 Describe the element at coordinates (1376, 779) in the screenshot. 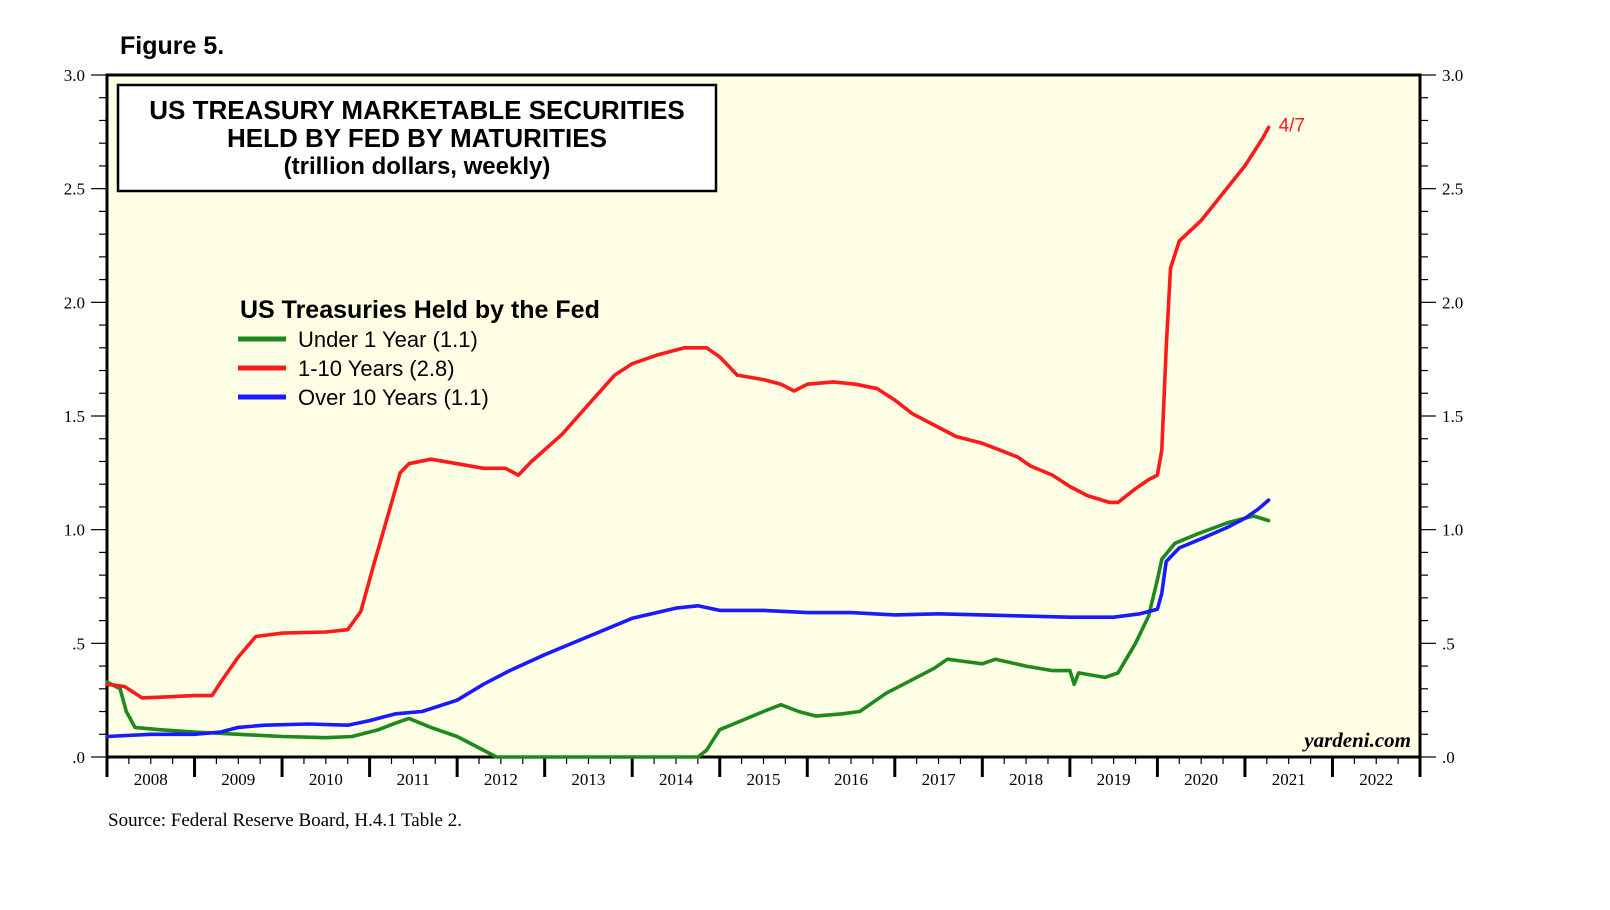

I see `x-tick-label: 2022` at that location.